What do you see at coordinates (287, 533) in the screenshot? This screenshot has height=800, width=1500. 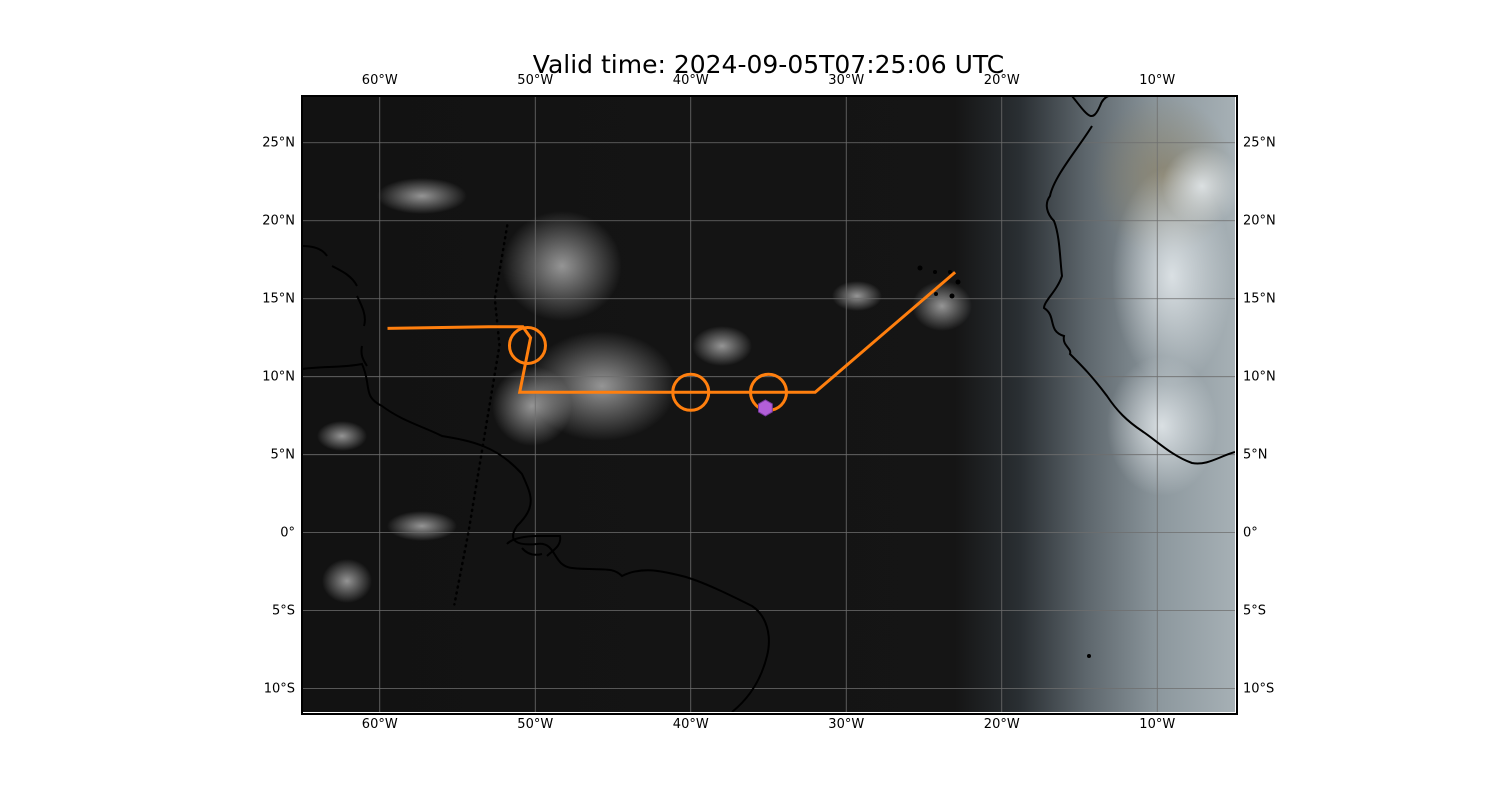 I see `lat-tick-label-left: 0°` at bounding box center [287, 533].